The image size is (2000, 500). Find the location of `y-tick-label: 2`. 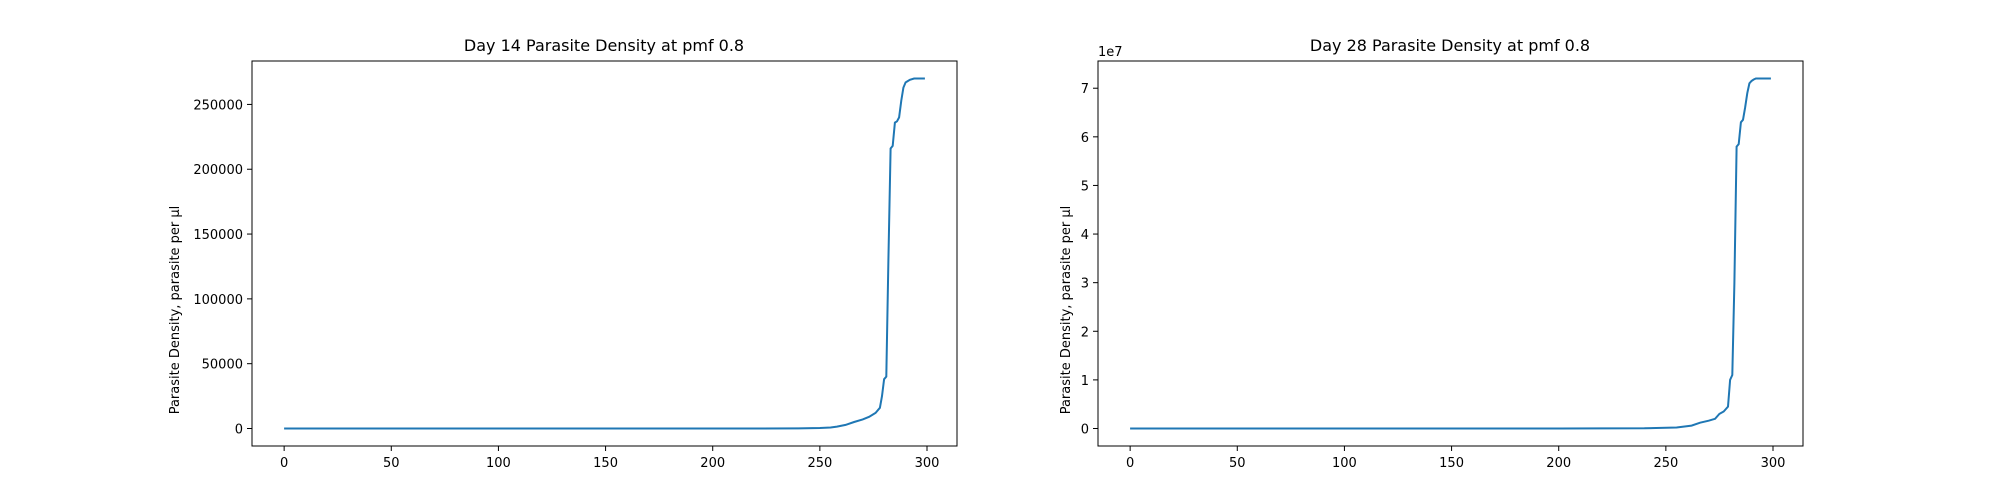

y-tick-label: 2 is located at coordinates (1085, 332).